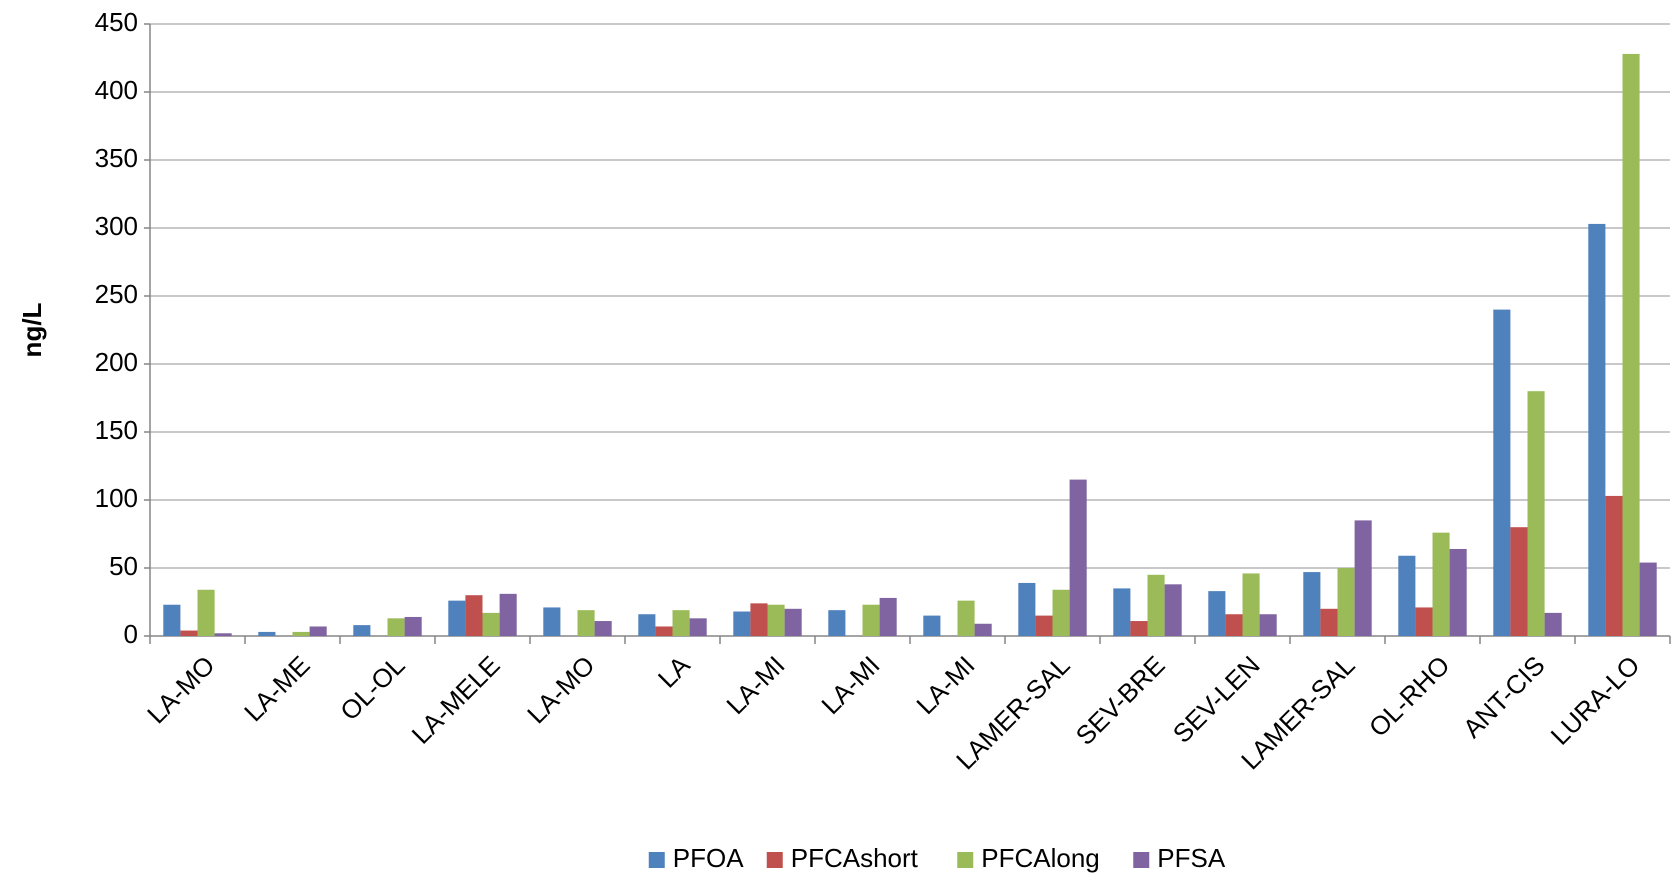 The image size is (1675, 880). I want to click on y-tick-label: 200, so click(116, 362).